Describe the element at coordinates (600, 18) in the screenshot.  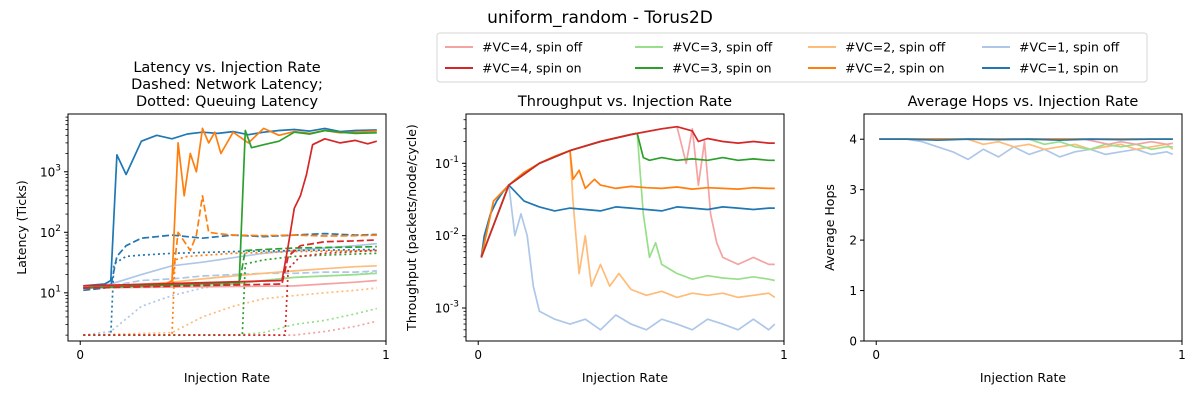
I see `figure-suptitle: uniform_random - Torus2D` at that location.